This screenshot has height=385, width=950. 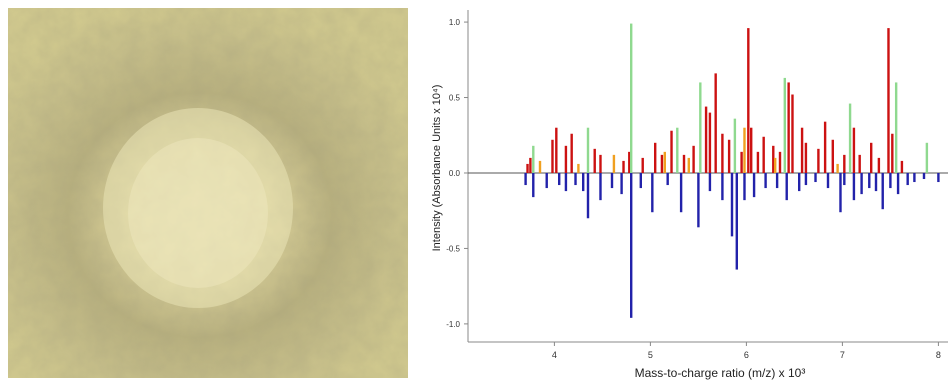 I want to click on y-tick-label: -0.5, so click(x=453, y=248).